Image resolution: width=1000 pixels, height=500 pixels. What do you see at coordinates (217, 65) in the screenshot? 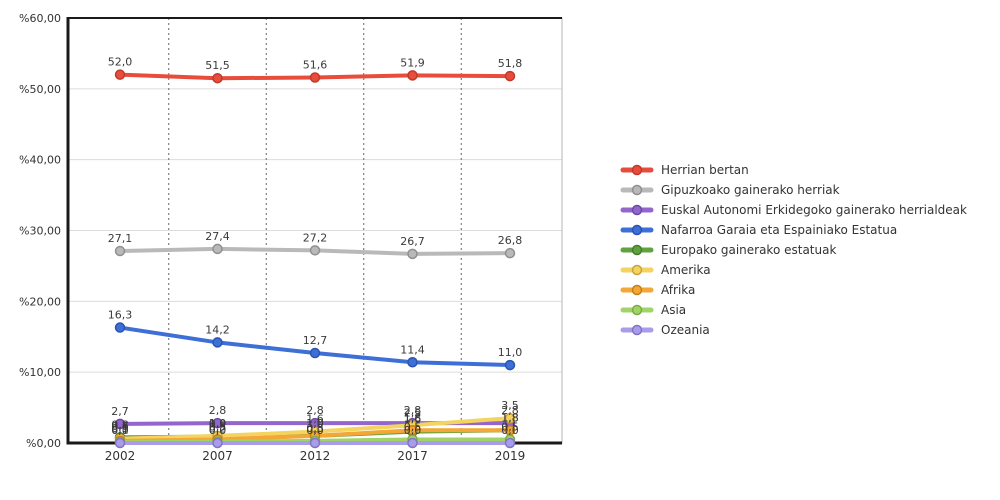
I see `data-label: 51,5` at bounding box center [217, 65].